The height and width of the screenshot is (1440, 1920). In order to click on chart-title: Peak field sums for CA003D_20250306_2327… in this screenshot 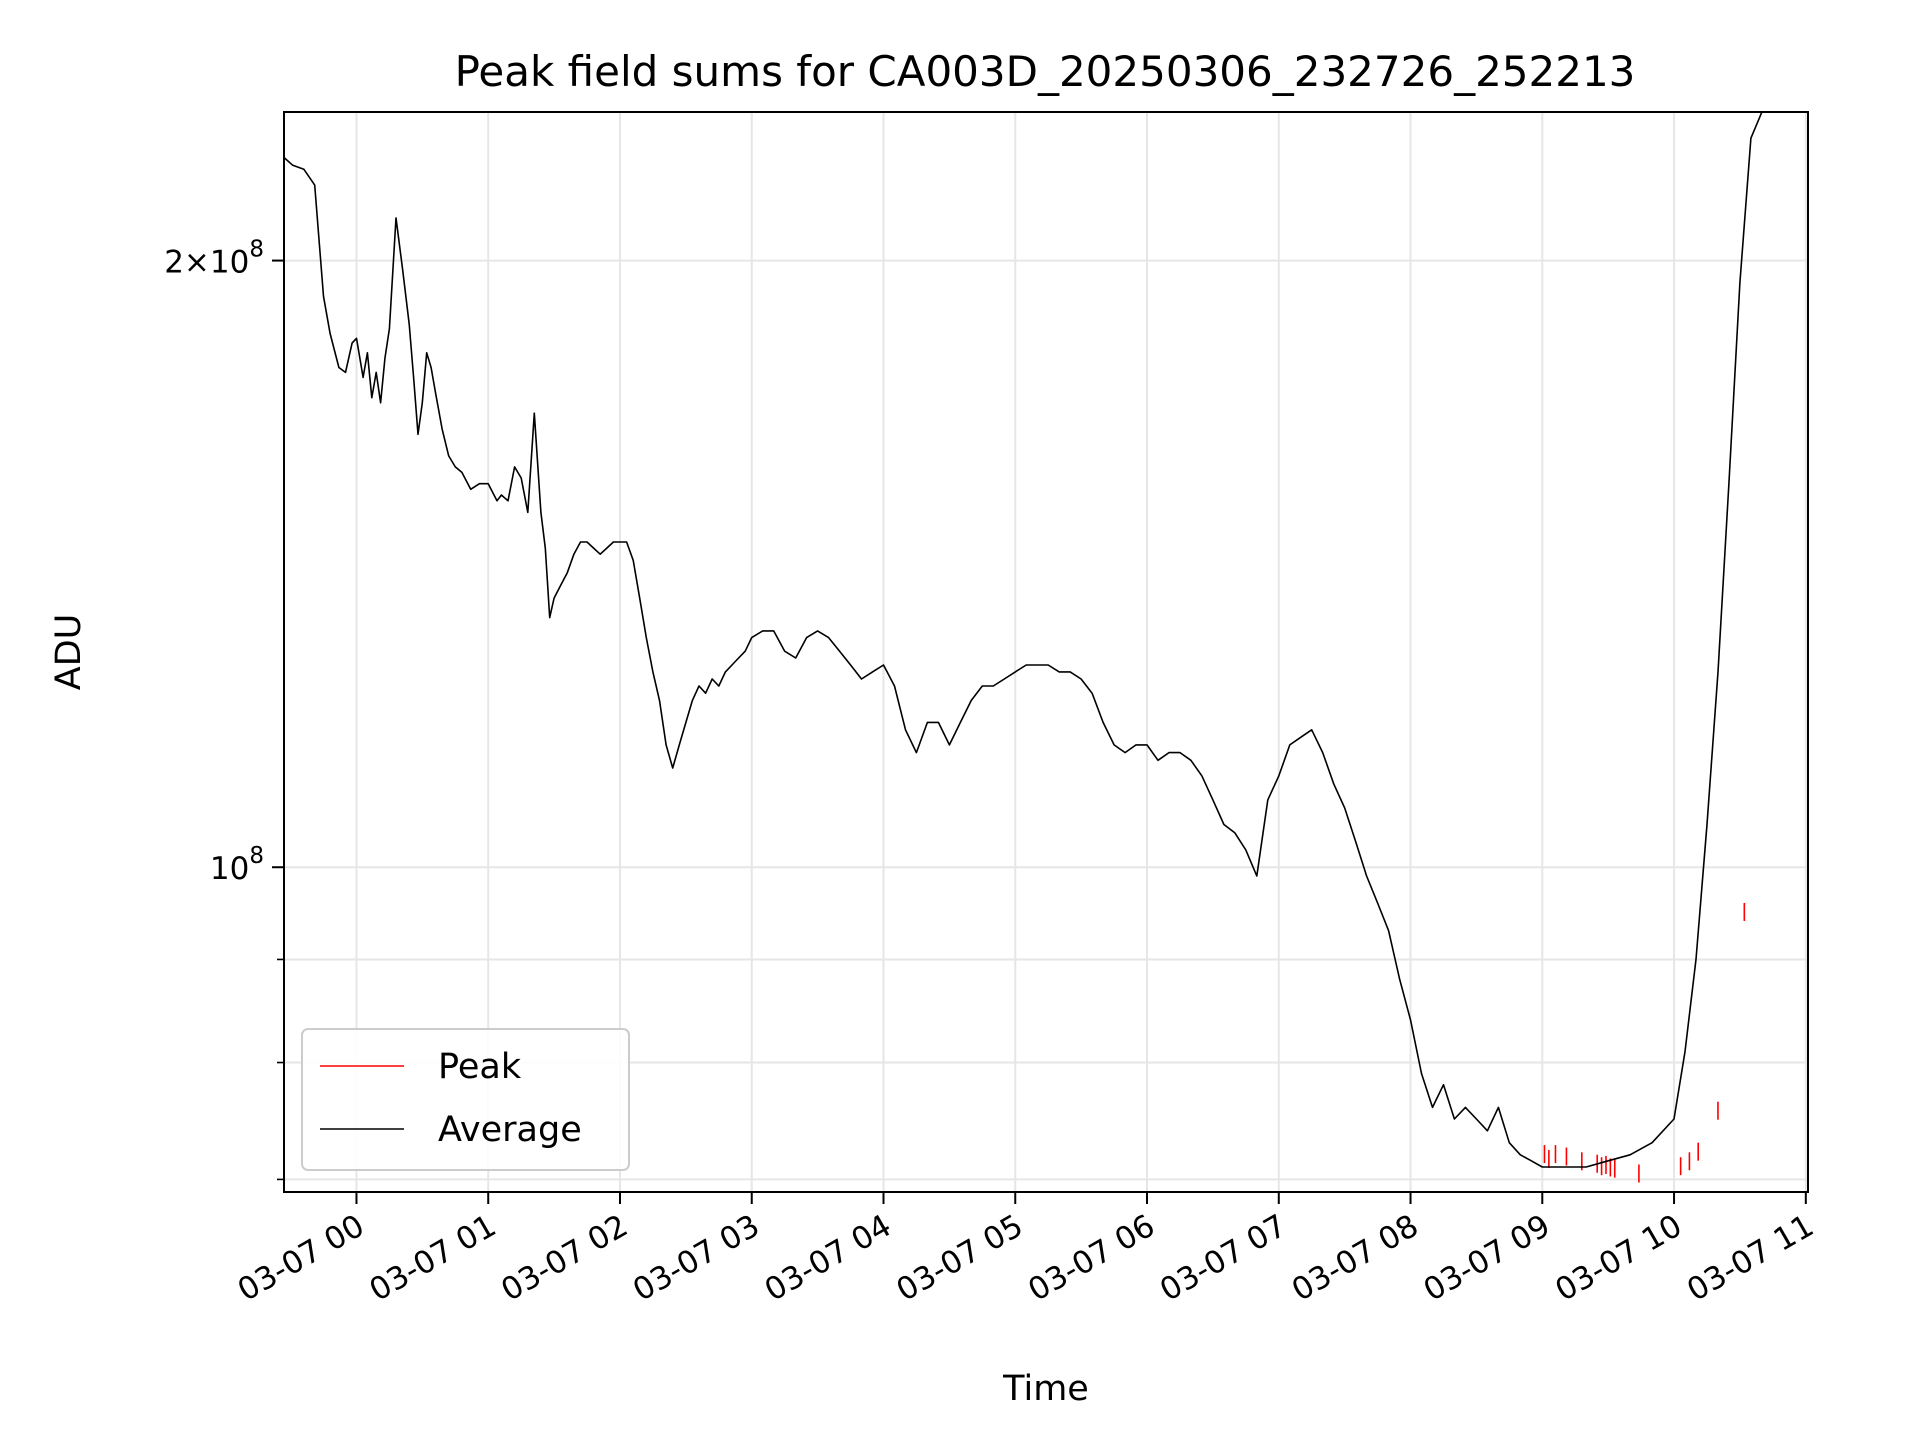, I will do `click(1045, 71)`.